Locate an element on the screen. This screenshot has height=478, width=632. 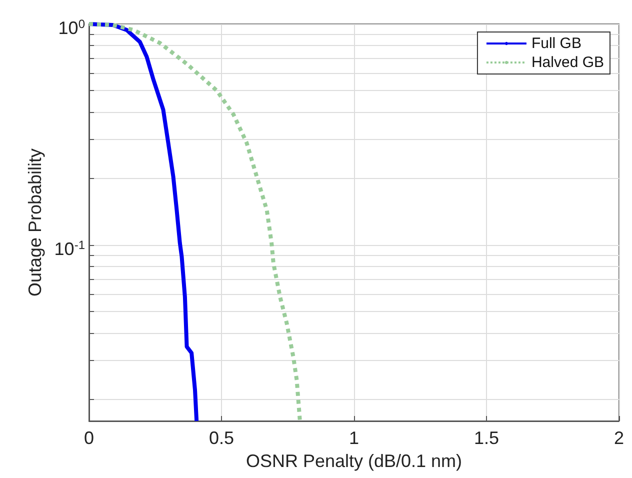
y-axis-title: Outage Probability is located at coordinates (35, 222).